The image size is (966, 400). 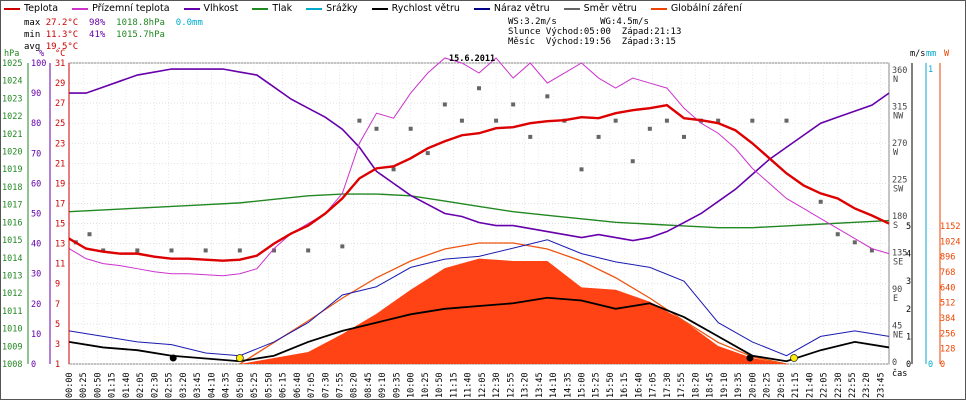 What do you see at coordinates (60, 265) in the screenshot?
I see `tick-label: 11` at bounding box center [60, 265].